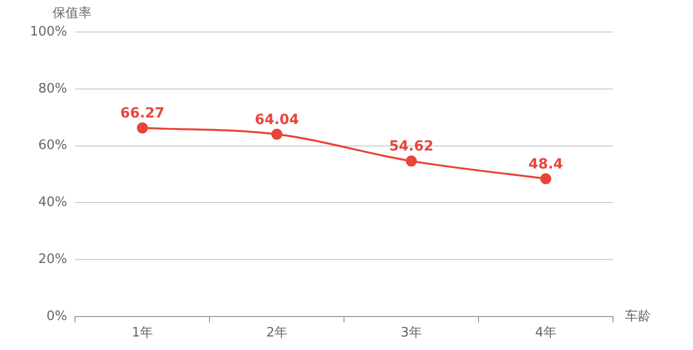  What do you see at coordinates (142, 114) in the screenshot?
I see `data-label: 66.27` at bounding box center [142, 114].